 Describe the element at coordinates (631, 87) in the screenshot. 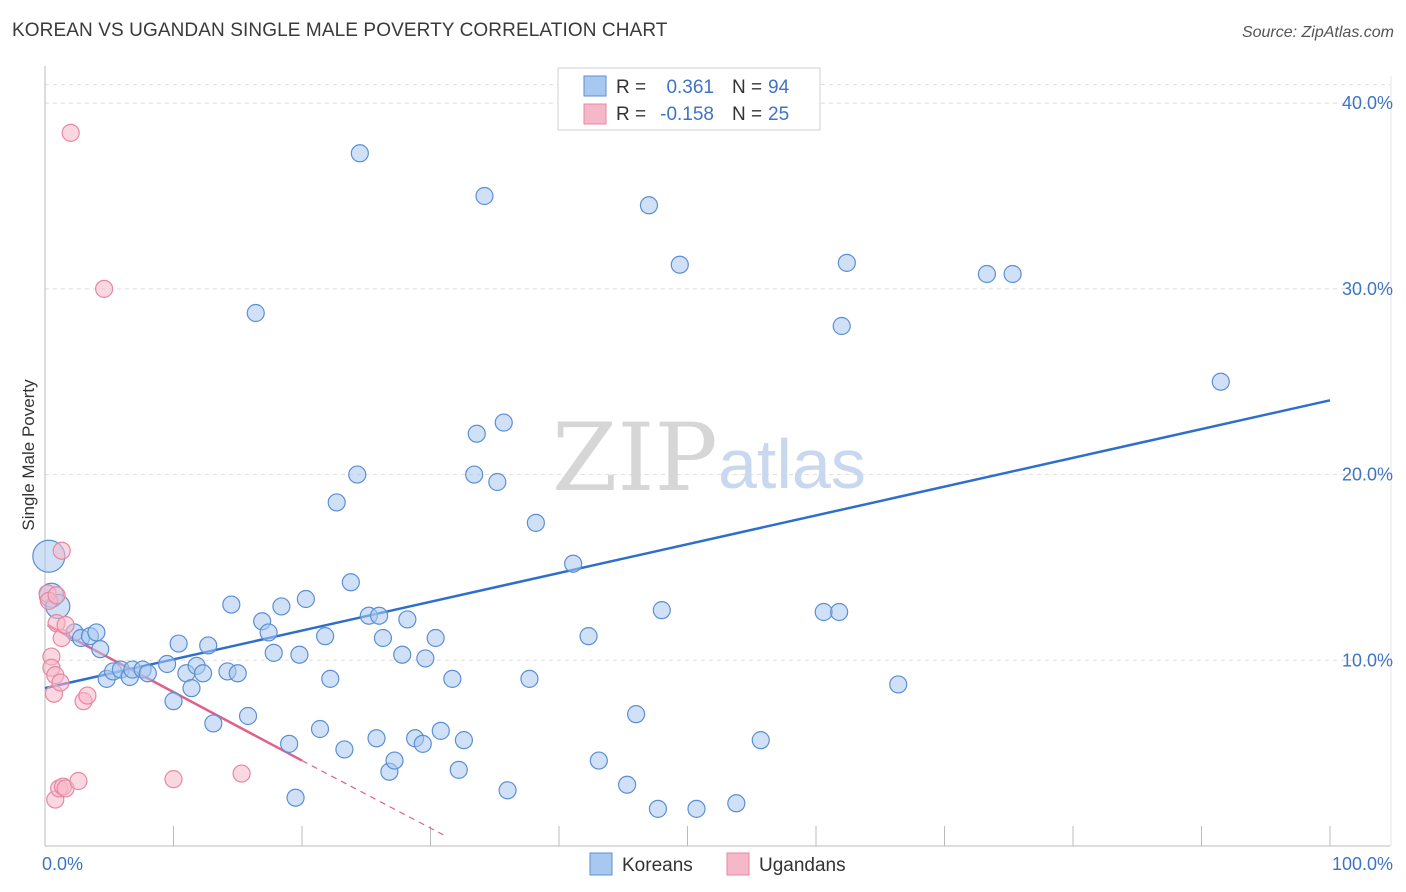

I see `legend-r-label-koreans: R =` at that location.